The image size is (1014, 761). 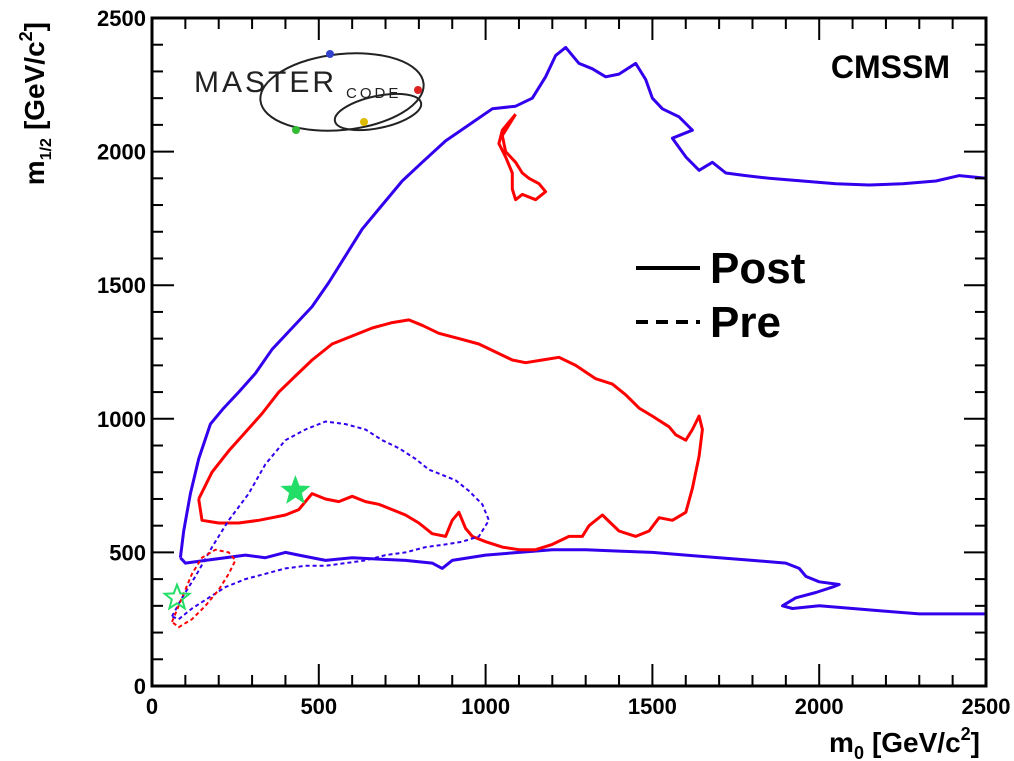 What do you see at coordinates (485, 706) in the screenshot?
I see `x-tick-label: 1000` at bounding box center [485, 706].